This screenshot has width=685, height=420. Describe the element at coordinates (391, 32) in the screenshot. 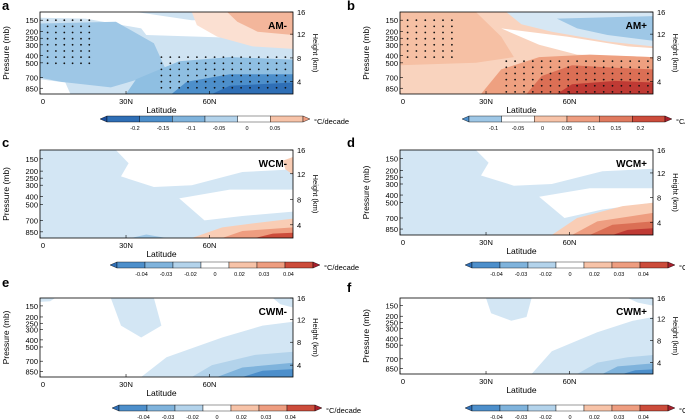

I see `y-tick-label: 200` at that location.